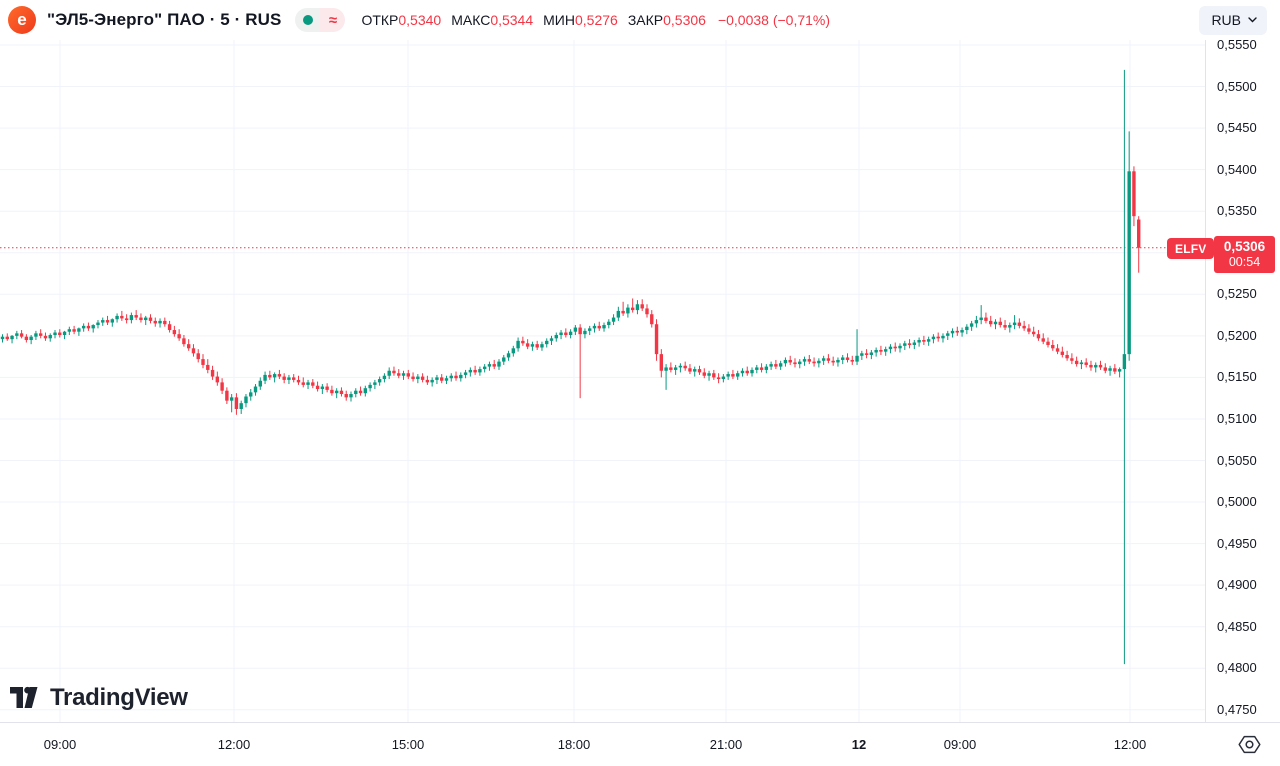 Image resolution: width=1280 pixels, height=766 pixels. I want to click on open-value: 0,5340, so click(420, 20).